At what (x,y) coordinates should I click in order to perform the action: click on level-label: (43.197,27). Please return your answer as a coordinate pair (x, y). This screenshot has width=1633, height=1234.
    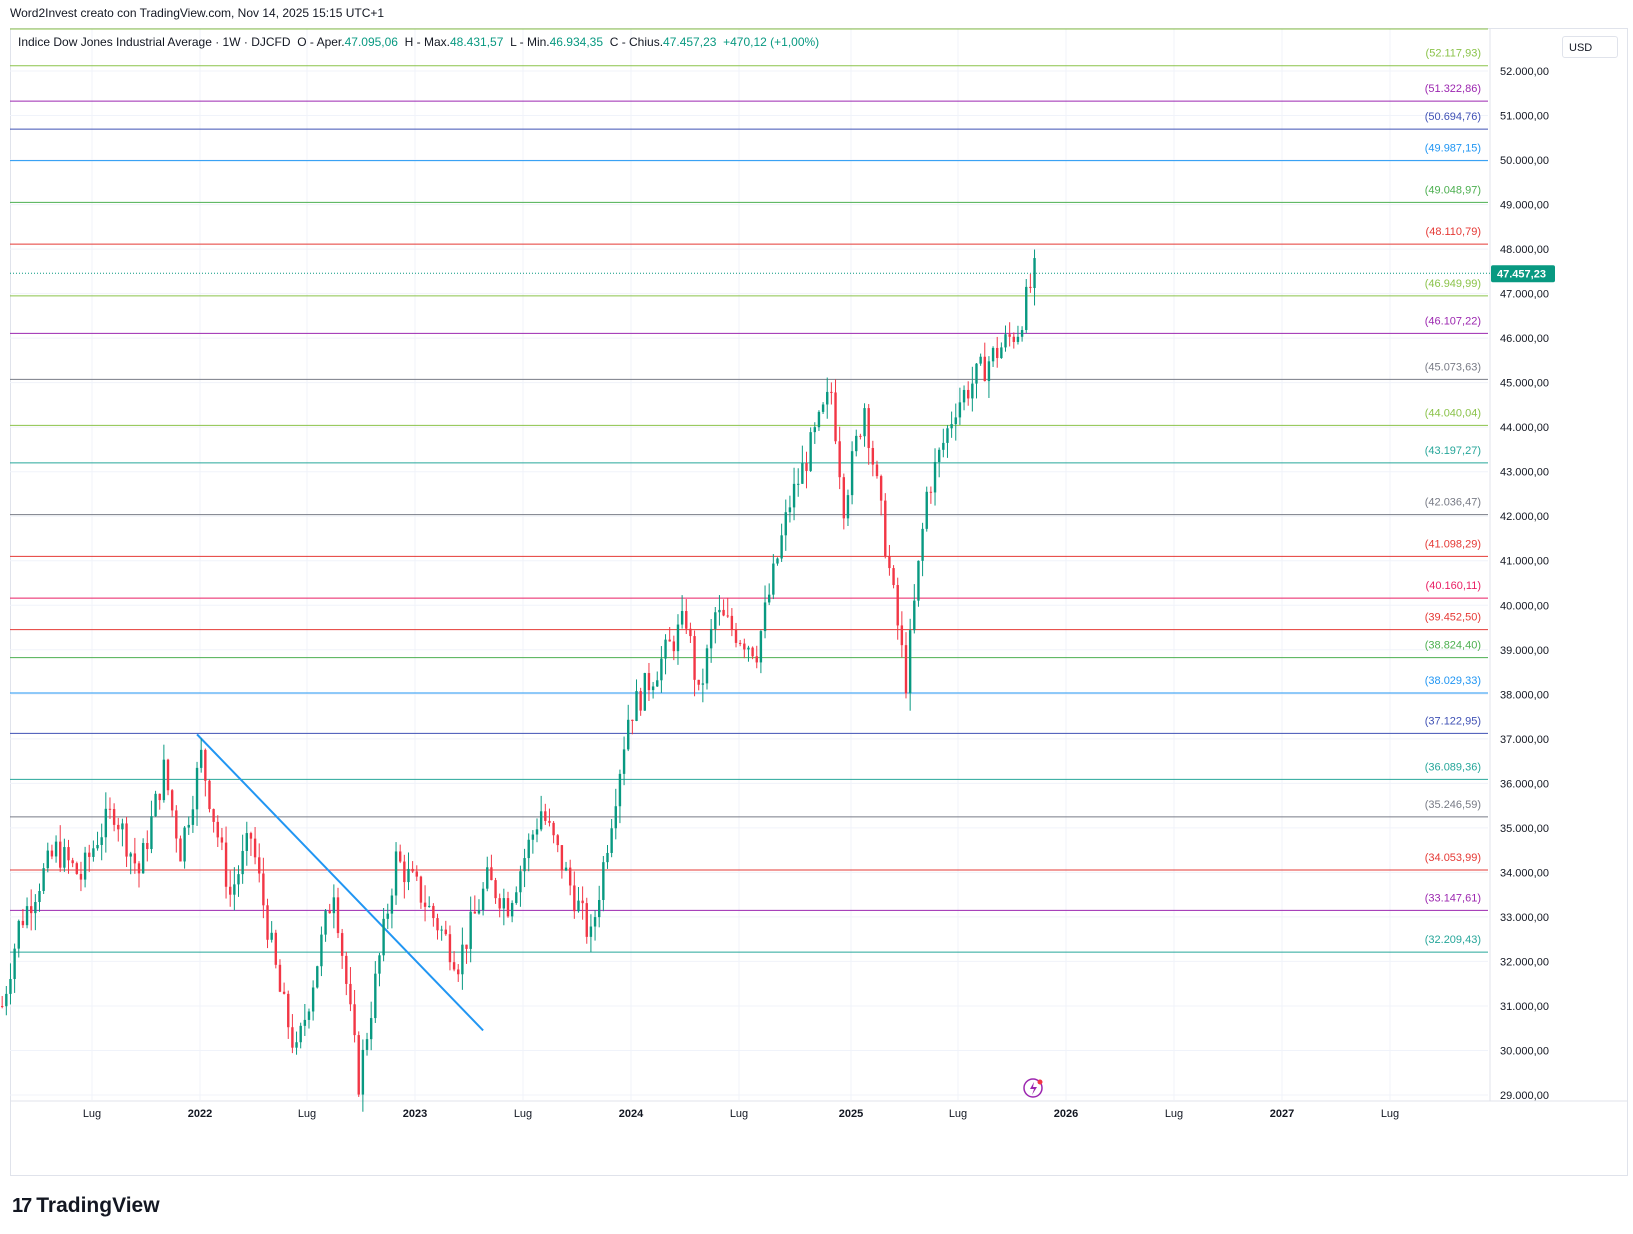
    Looking at the image, I should click on (1453, 451).